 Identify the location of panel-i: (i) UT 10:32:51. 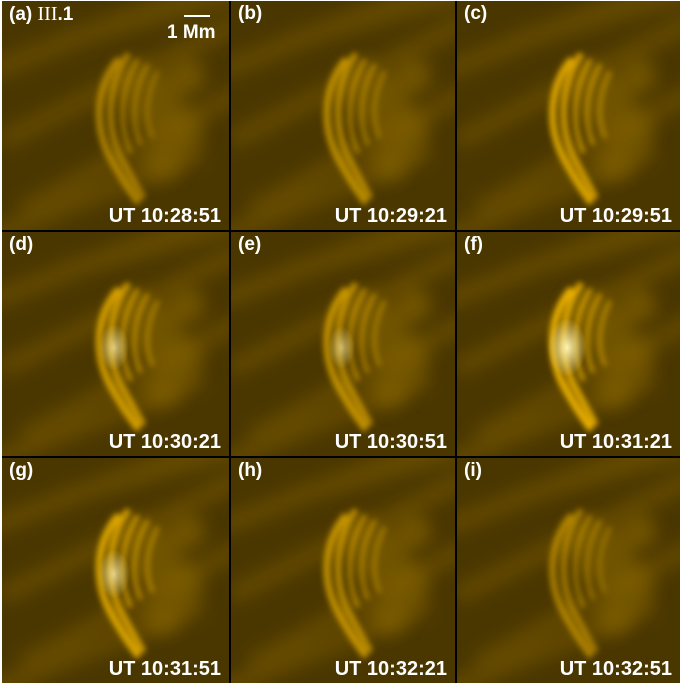
(568, 570).